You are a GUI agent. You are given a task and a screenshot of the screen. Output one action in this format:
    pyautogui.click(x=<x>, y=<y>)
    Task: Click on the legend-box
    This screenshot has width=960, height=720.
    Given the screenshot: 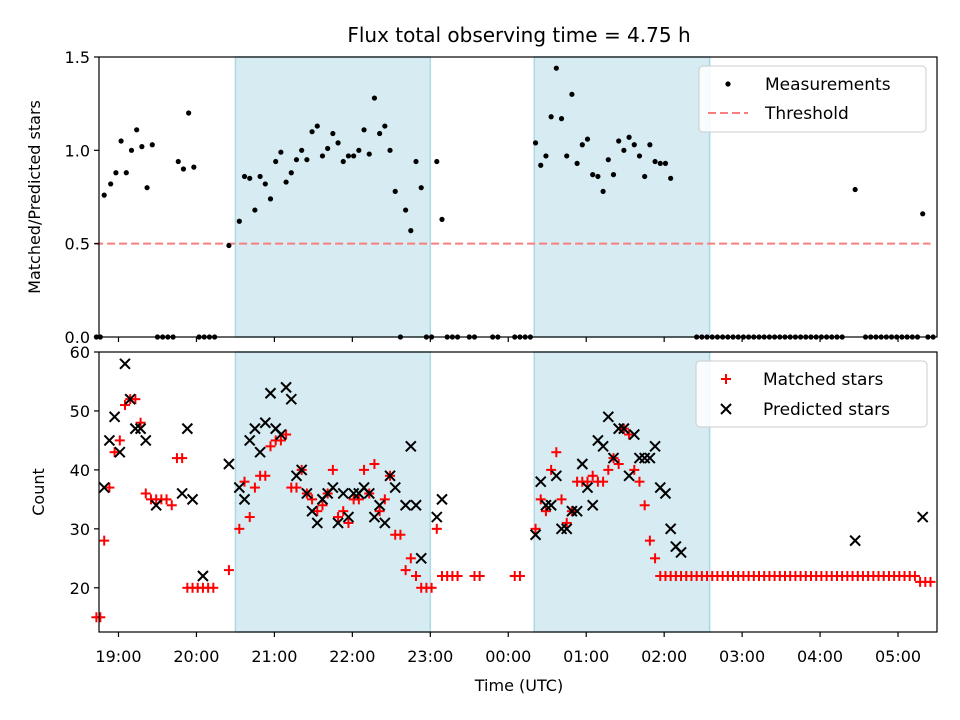 What is the action you would take?
    pyautogui.click(x=811, y=394)
    